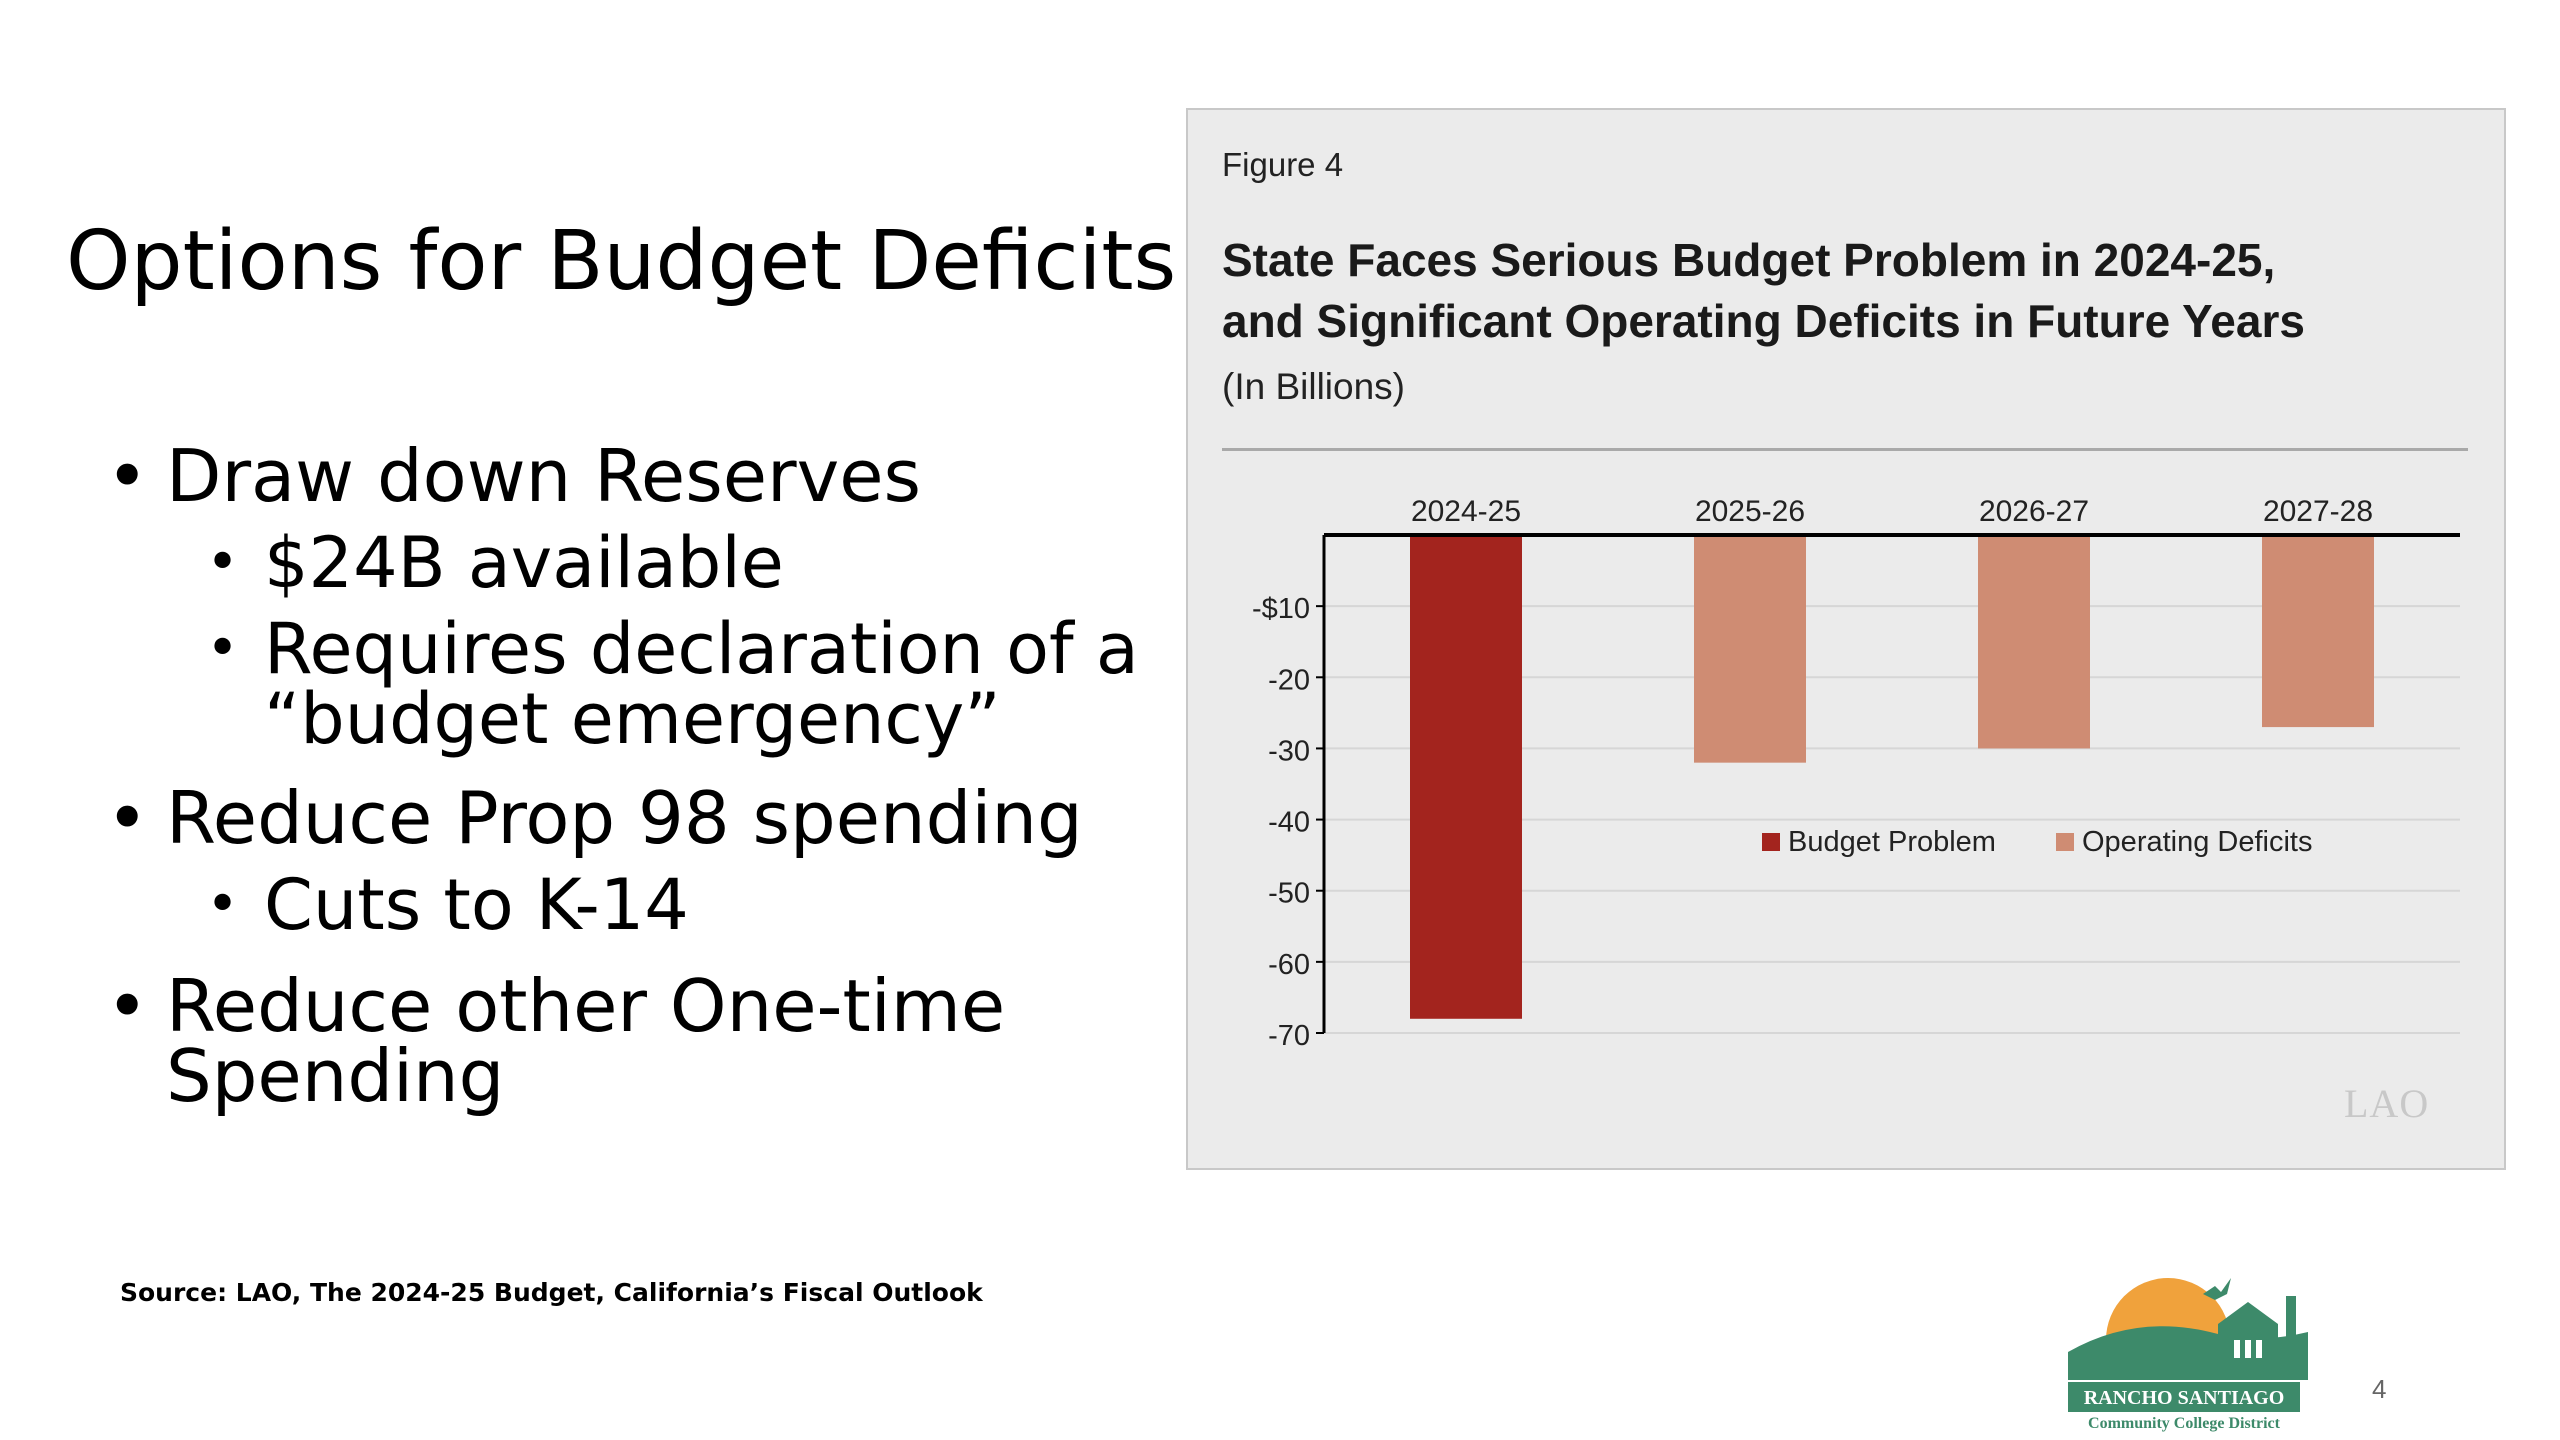  Describe the element at coordinates (555, 1006) in the screenshot. I see `bullet-item: • Reduce other One-time` at that location.